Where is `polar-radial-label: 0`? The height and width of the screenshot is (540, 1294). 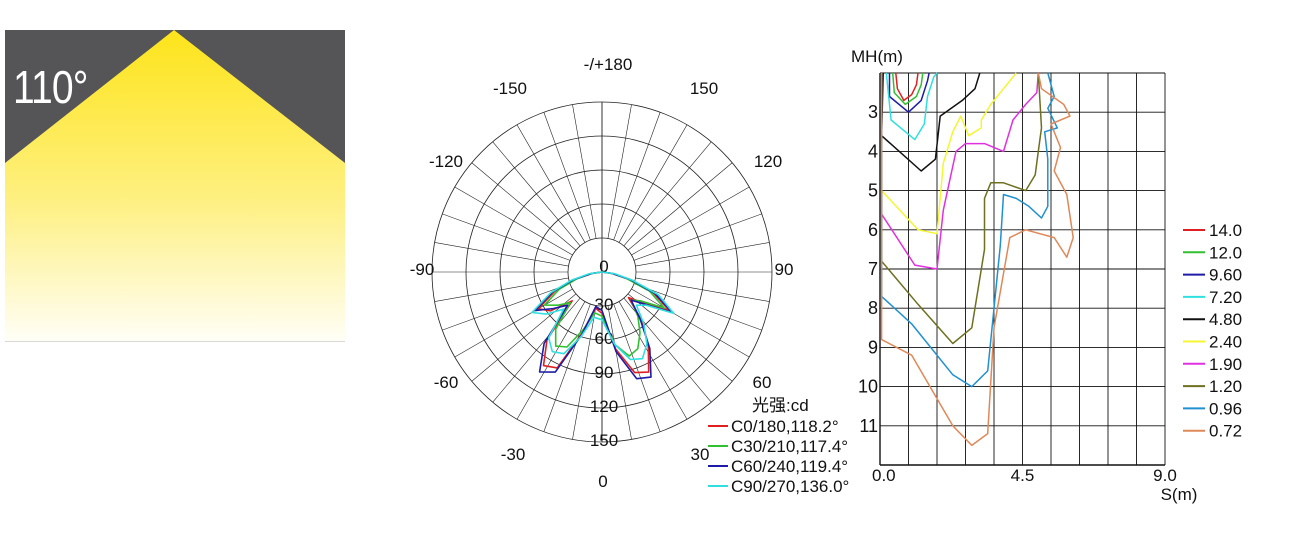 polar-radial-label: 0 is located at coordinates (603, 266).